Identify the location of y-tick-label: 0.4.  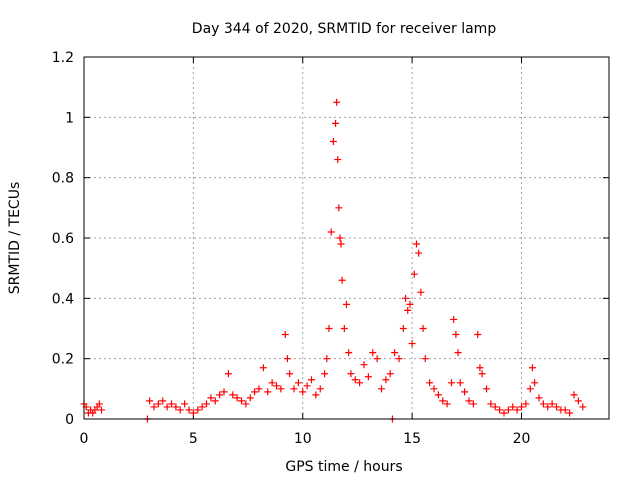
(63, 299).